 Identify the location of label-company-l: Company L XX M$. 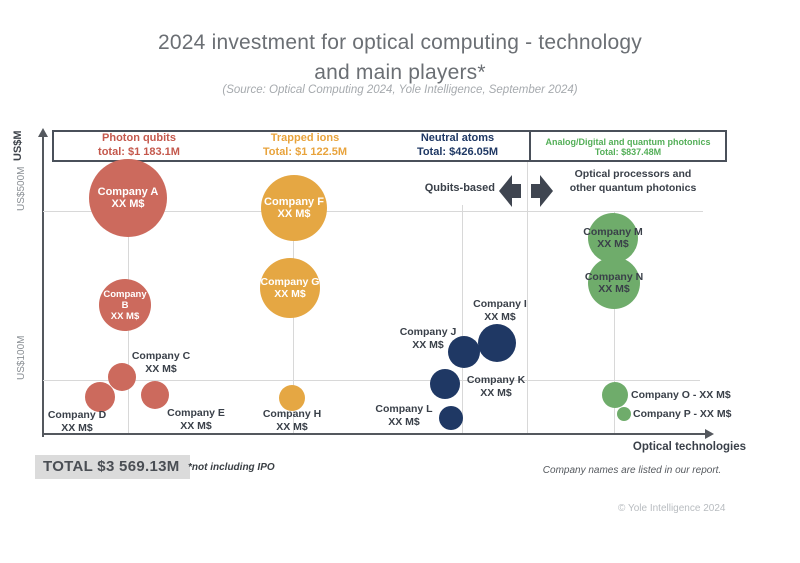
(404, 415).